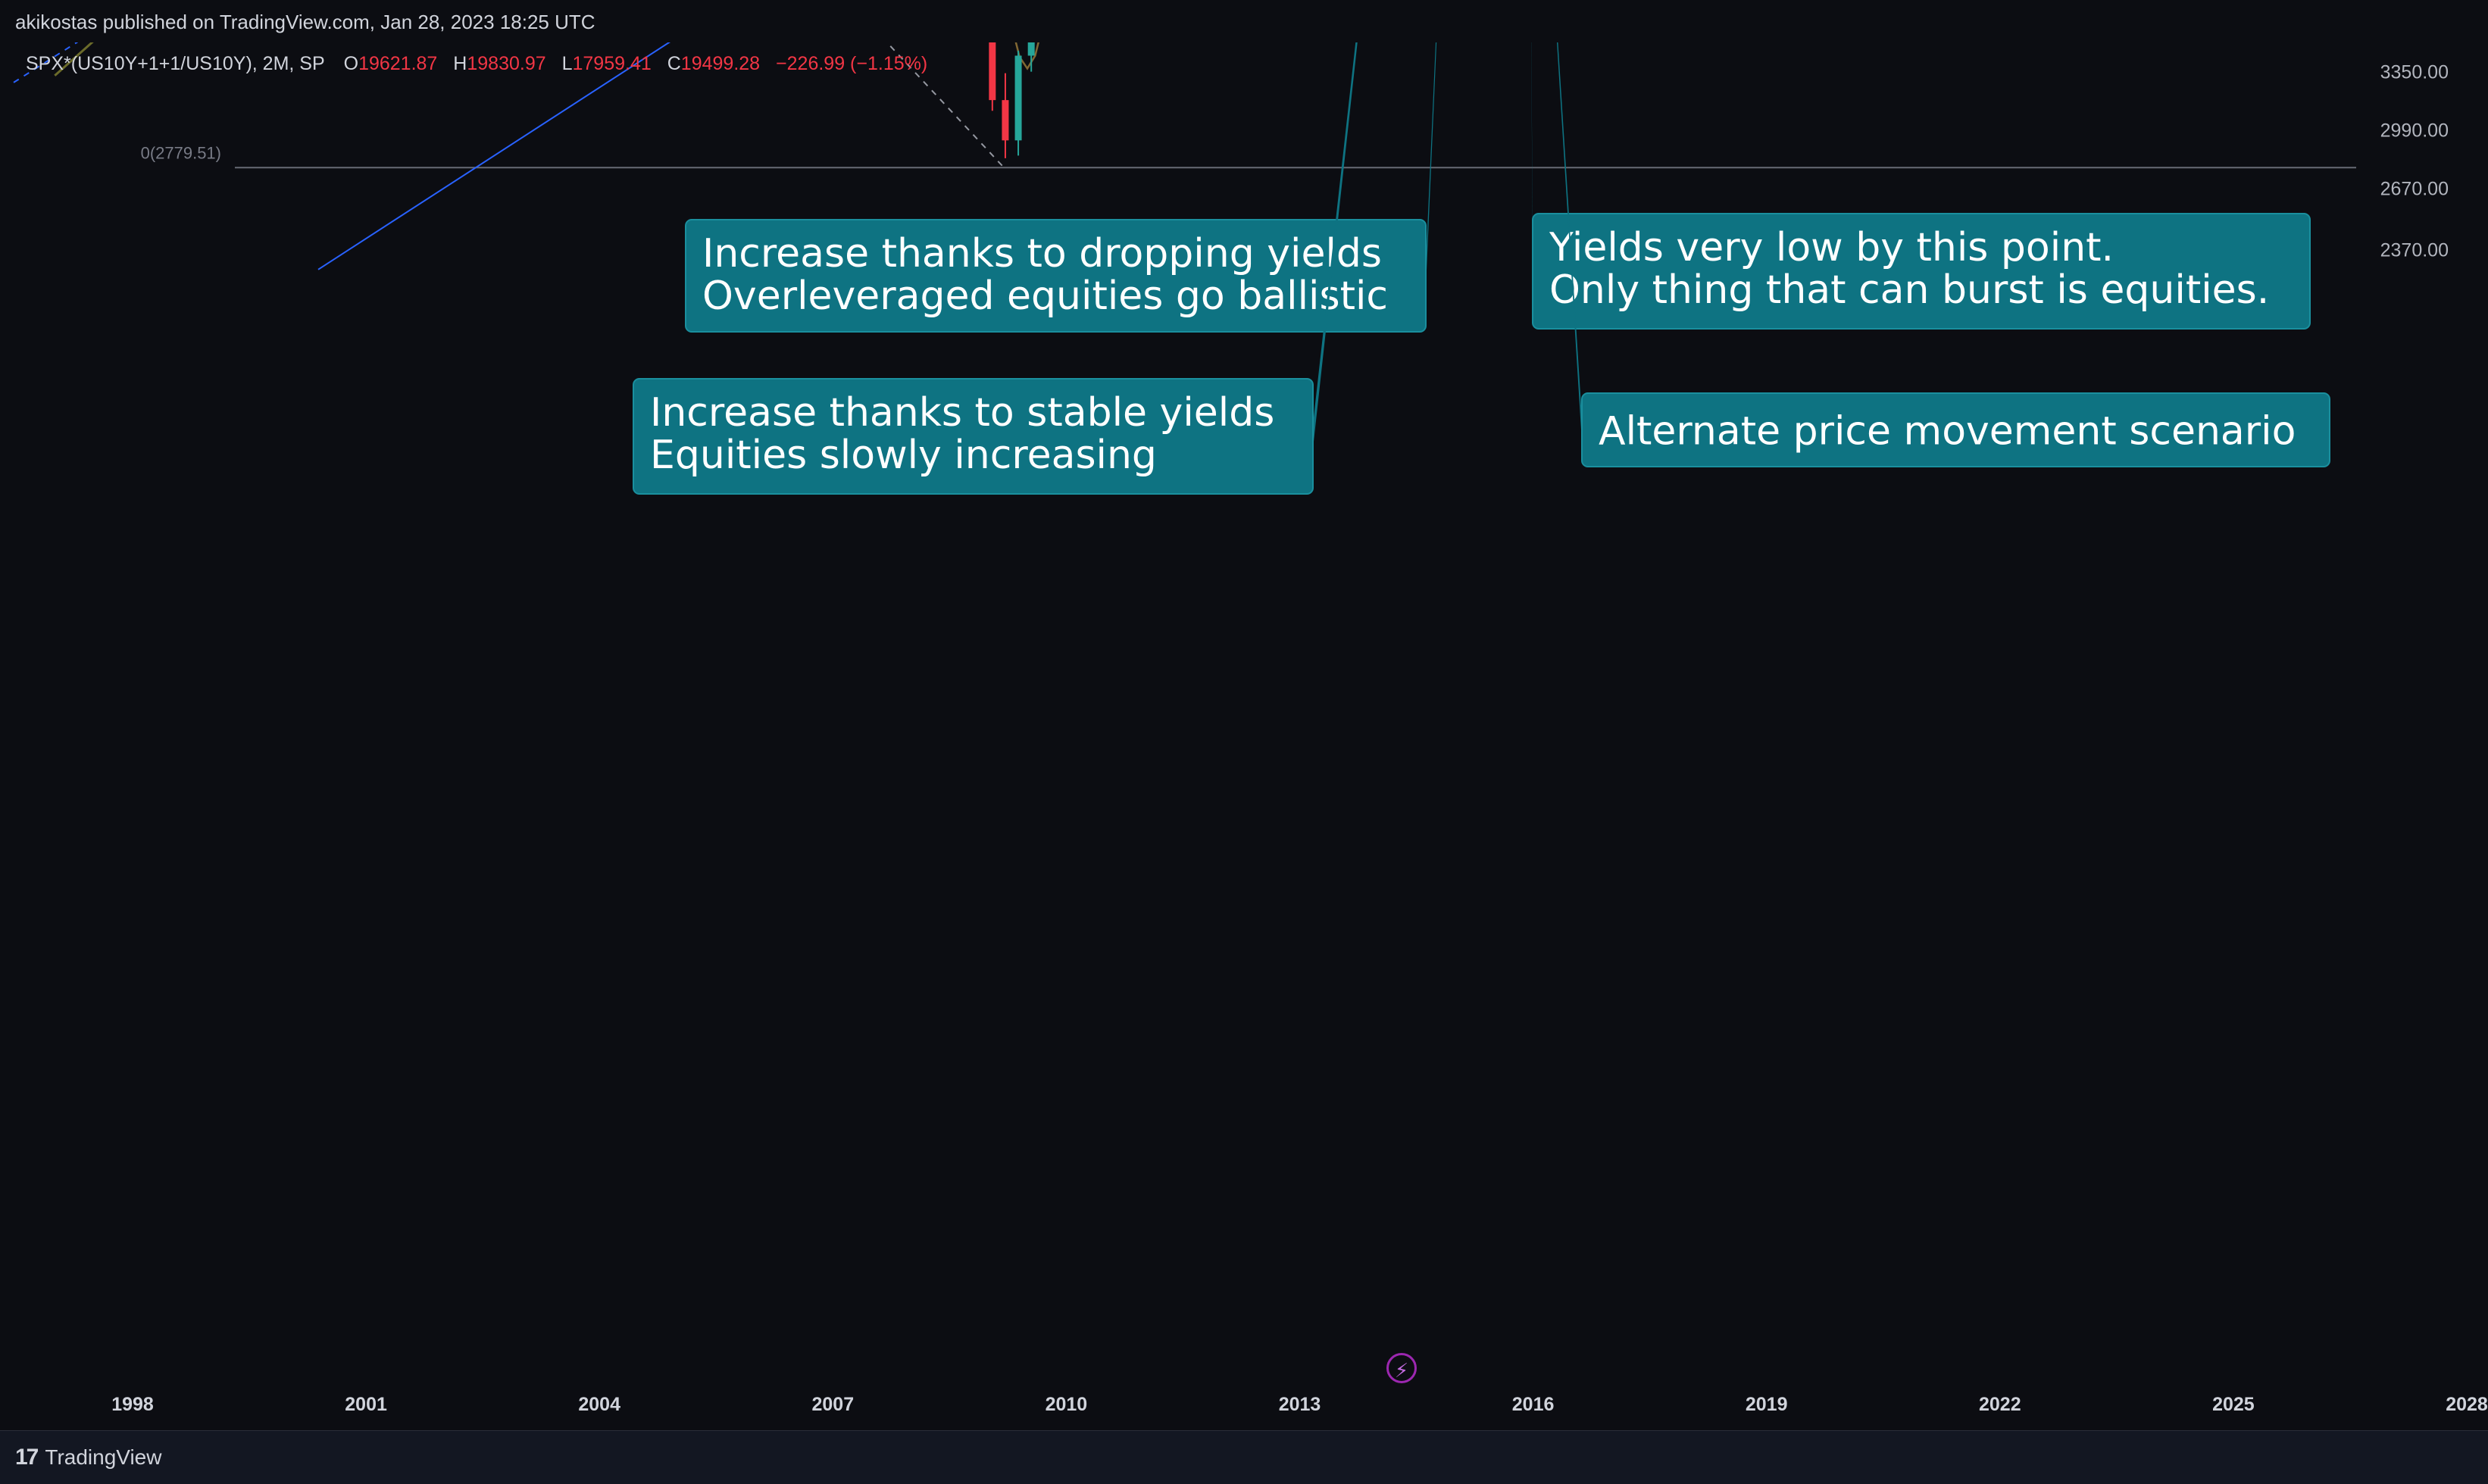  I want to click on close-value: 19499.28, so click(720, 63).